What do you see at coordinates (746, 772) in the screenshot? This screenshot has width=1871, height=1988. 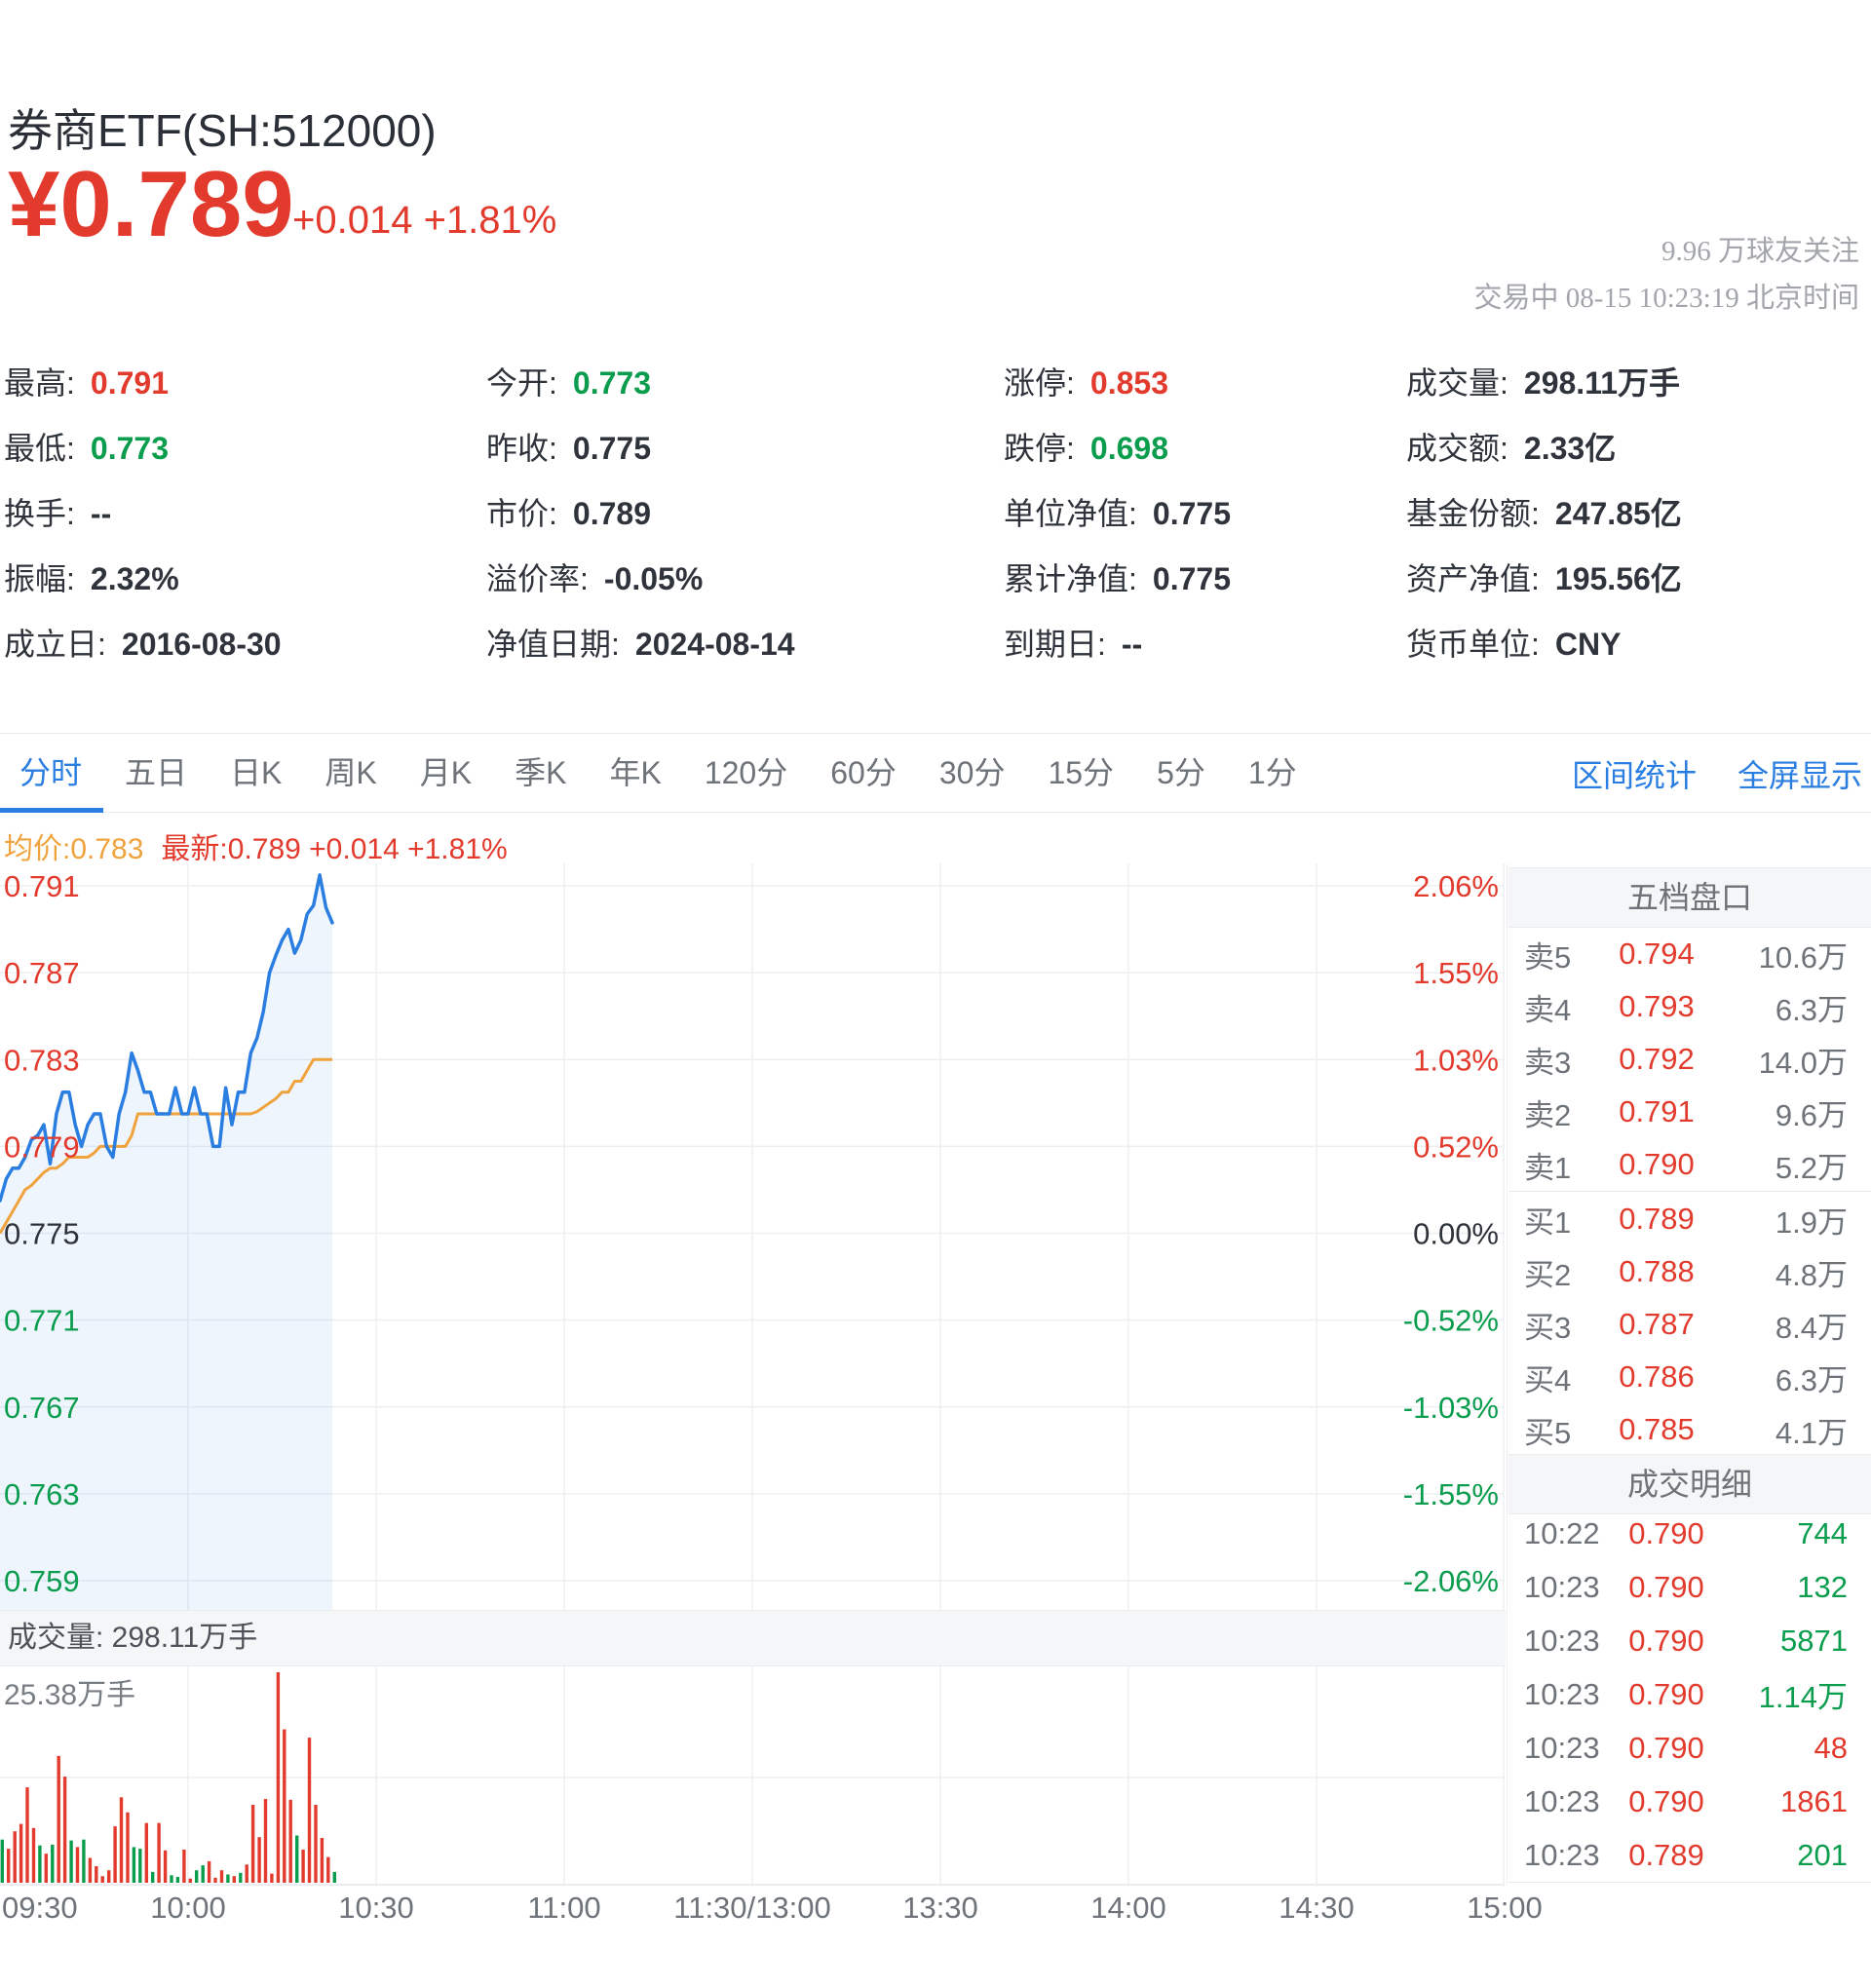 I see `tab-120分: 120分` at bounding box center [746, 772].